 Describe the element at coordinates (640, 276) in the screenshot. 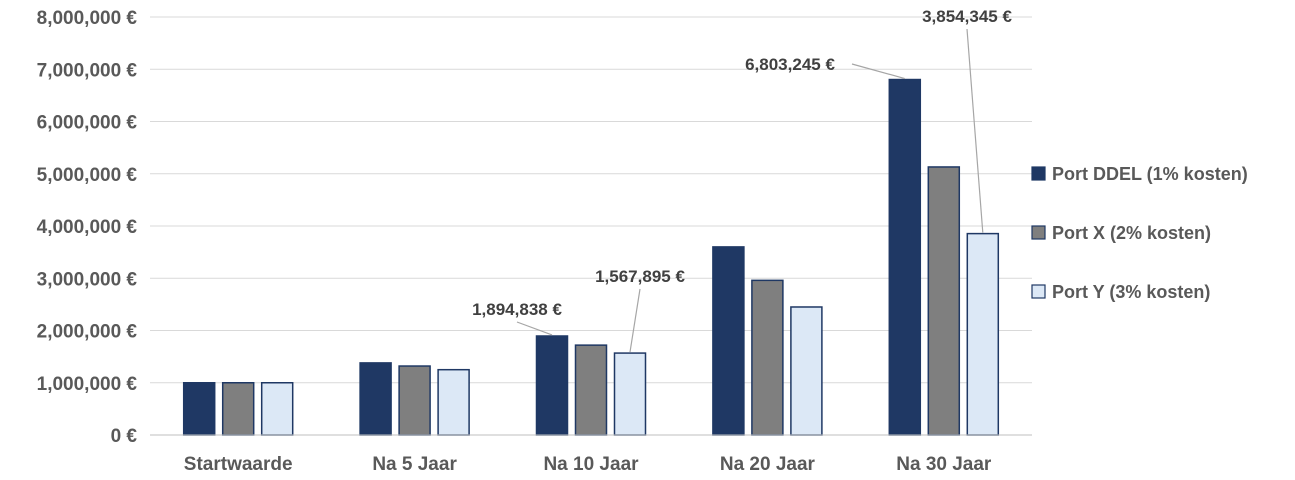

I see `data-label: 1,567,895 €` at that location.